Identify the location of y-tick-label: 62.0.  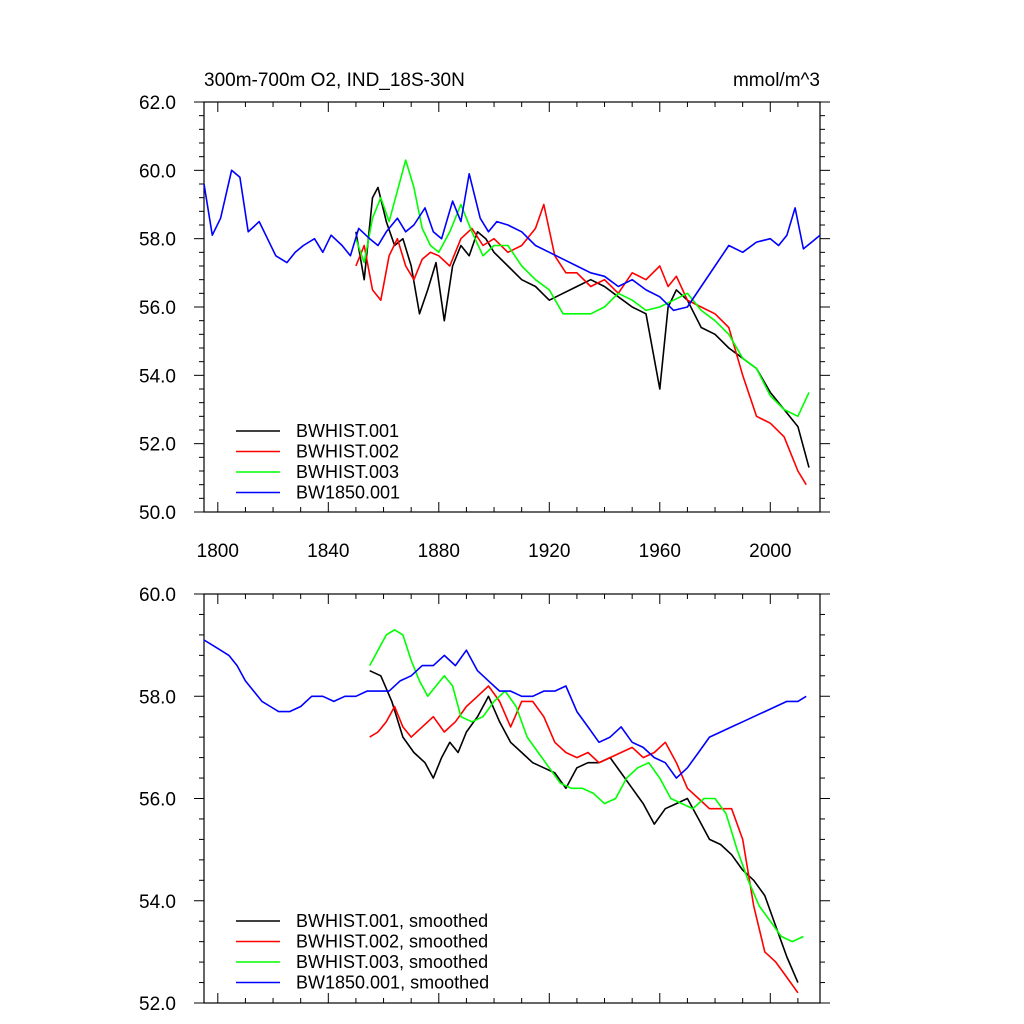
(157, 103).